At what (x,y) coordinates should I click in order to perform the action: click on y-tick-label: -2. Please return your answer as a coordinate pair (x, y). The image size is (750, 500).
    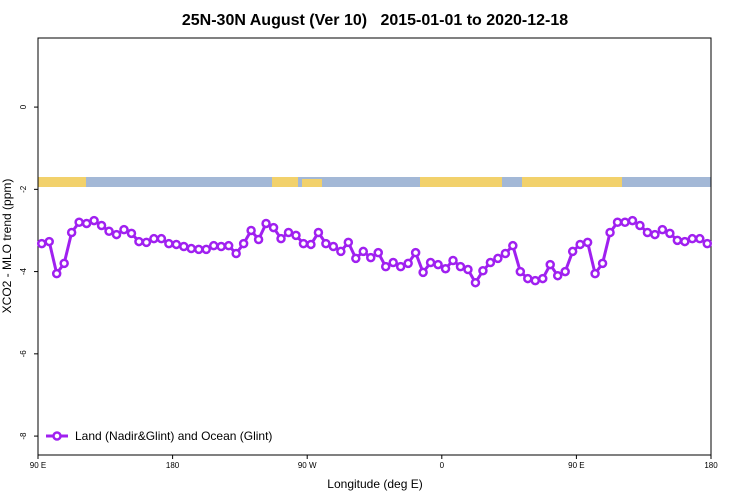
    Looking at the image, I should click on (23, 189).